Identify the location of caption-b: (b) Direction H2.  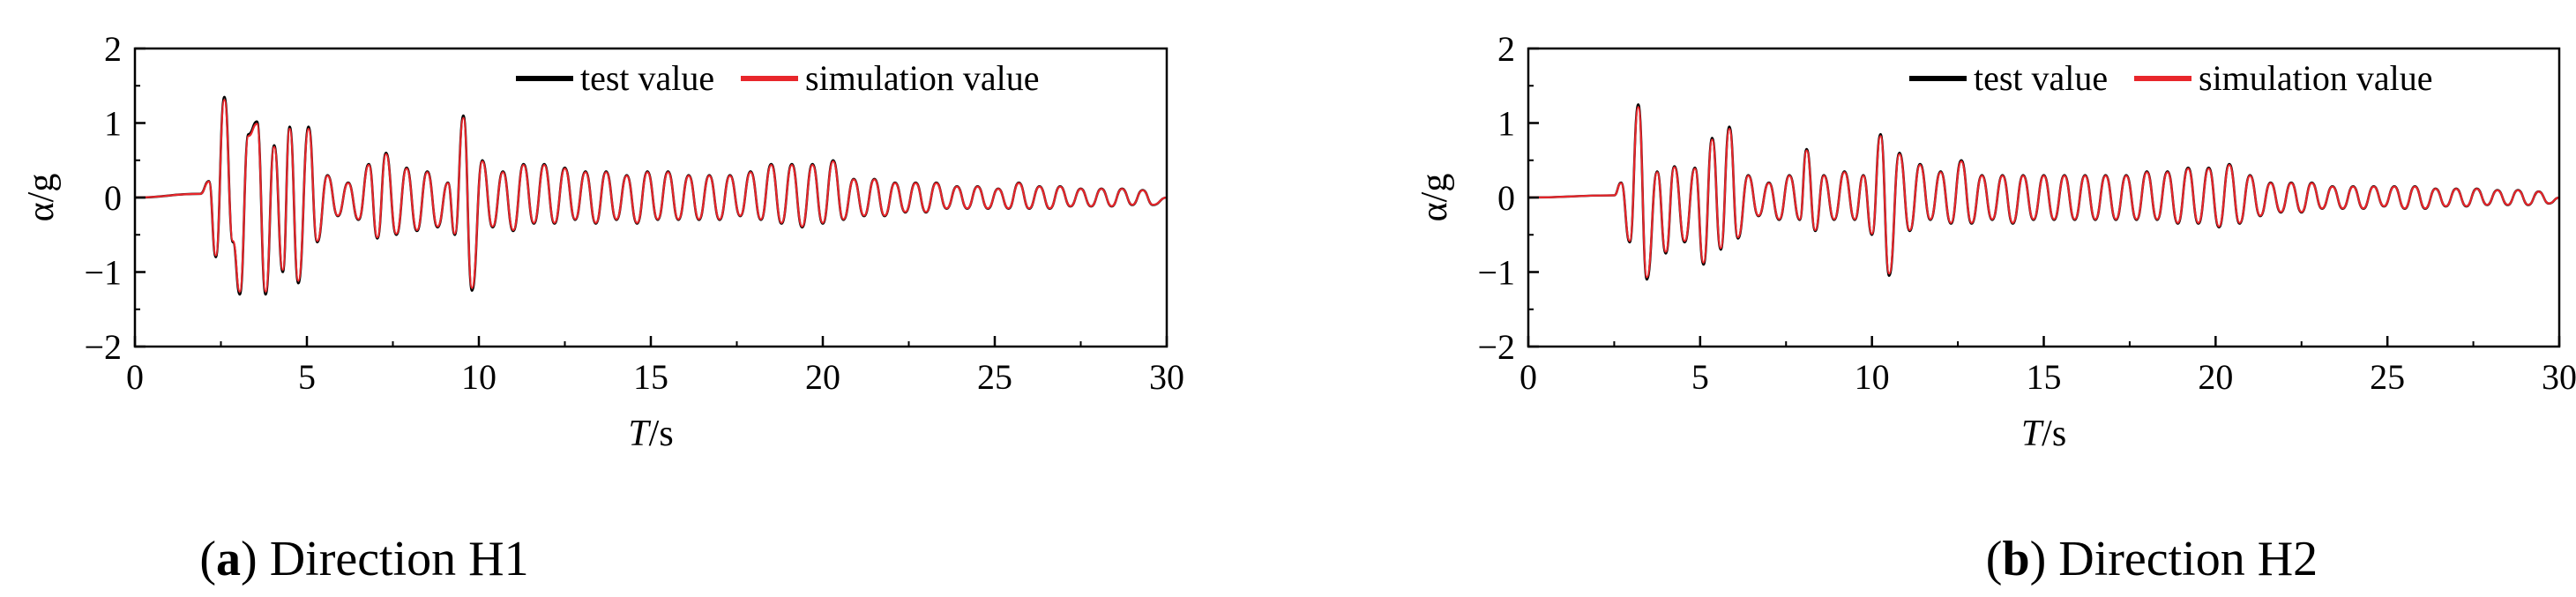
(2152, 559).